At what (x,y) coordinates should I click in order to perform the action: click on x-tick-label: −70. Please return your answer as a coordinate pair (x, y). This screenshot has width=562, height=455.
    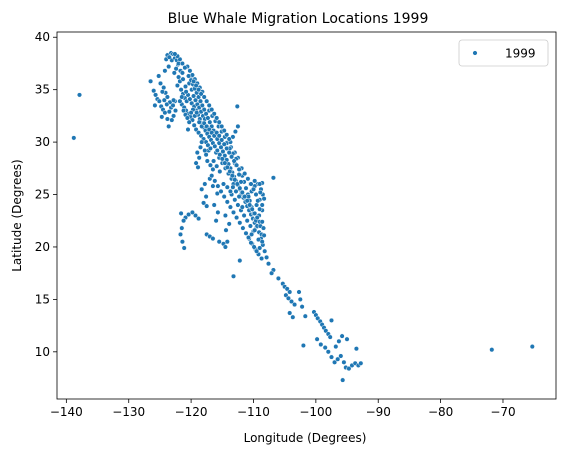
    Looking at the image, I should click on (502, 412).